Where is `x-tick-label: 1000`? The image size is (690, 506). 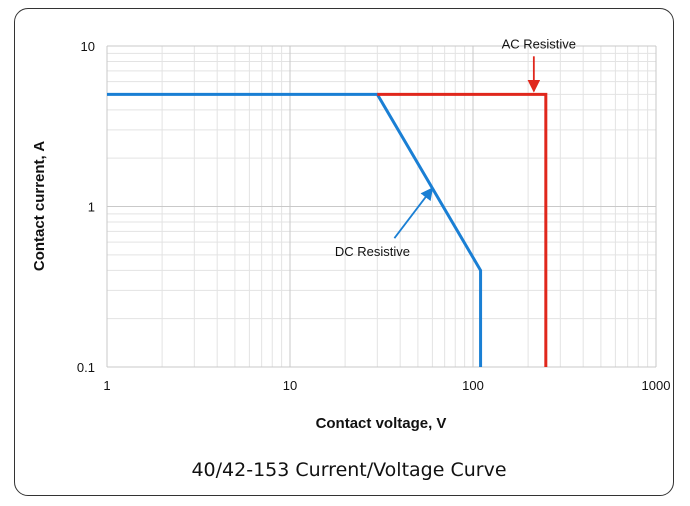 x-tick-label: 1000 is located at coordinates (656, 385).